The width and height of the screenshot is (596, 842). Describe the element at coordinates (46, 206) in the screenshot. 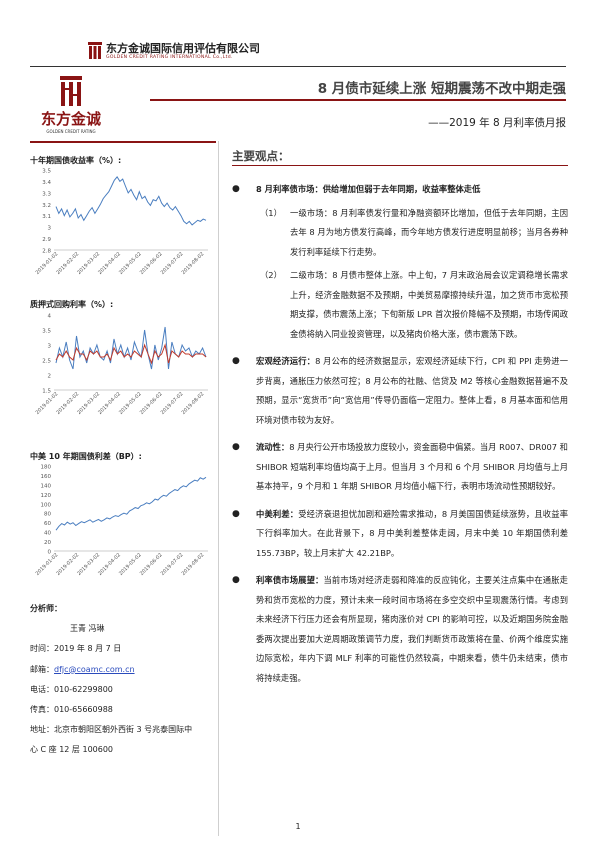

I see `y-tick-label: 3.2` at that location.